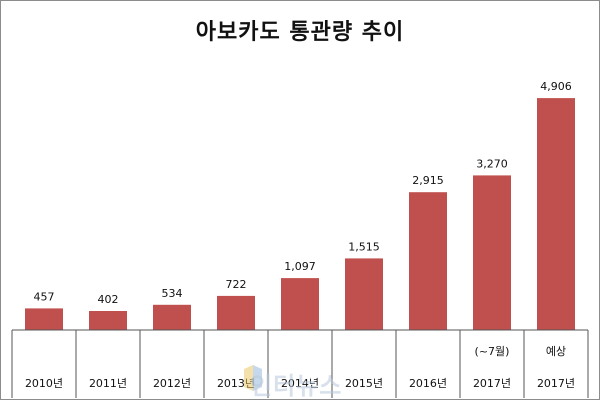 The width and height of the screenshot is (600, 401). Describe the element at coordinates (300, 32) in the screenshot. I see `chart-title: 아보카도 통관량 추이` at that location.